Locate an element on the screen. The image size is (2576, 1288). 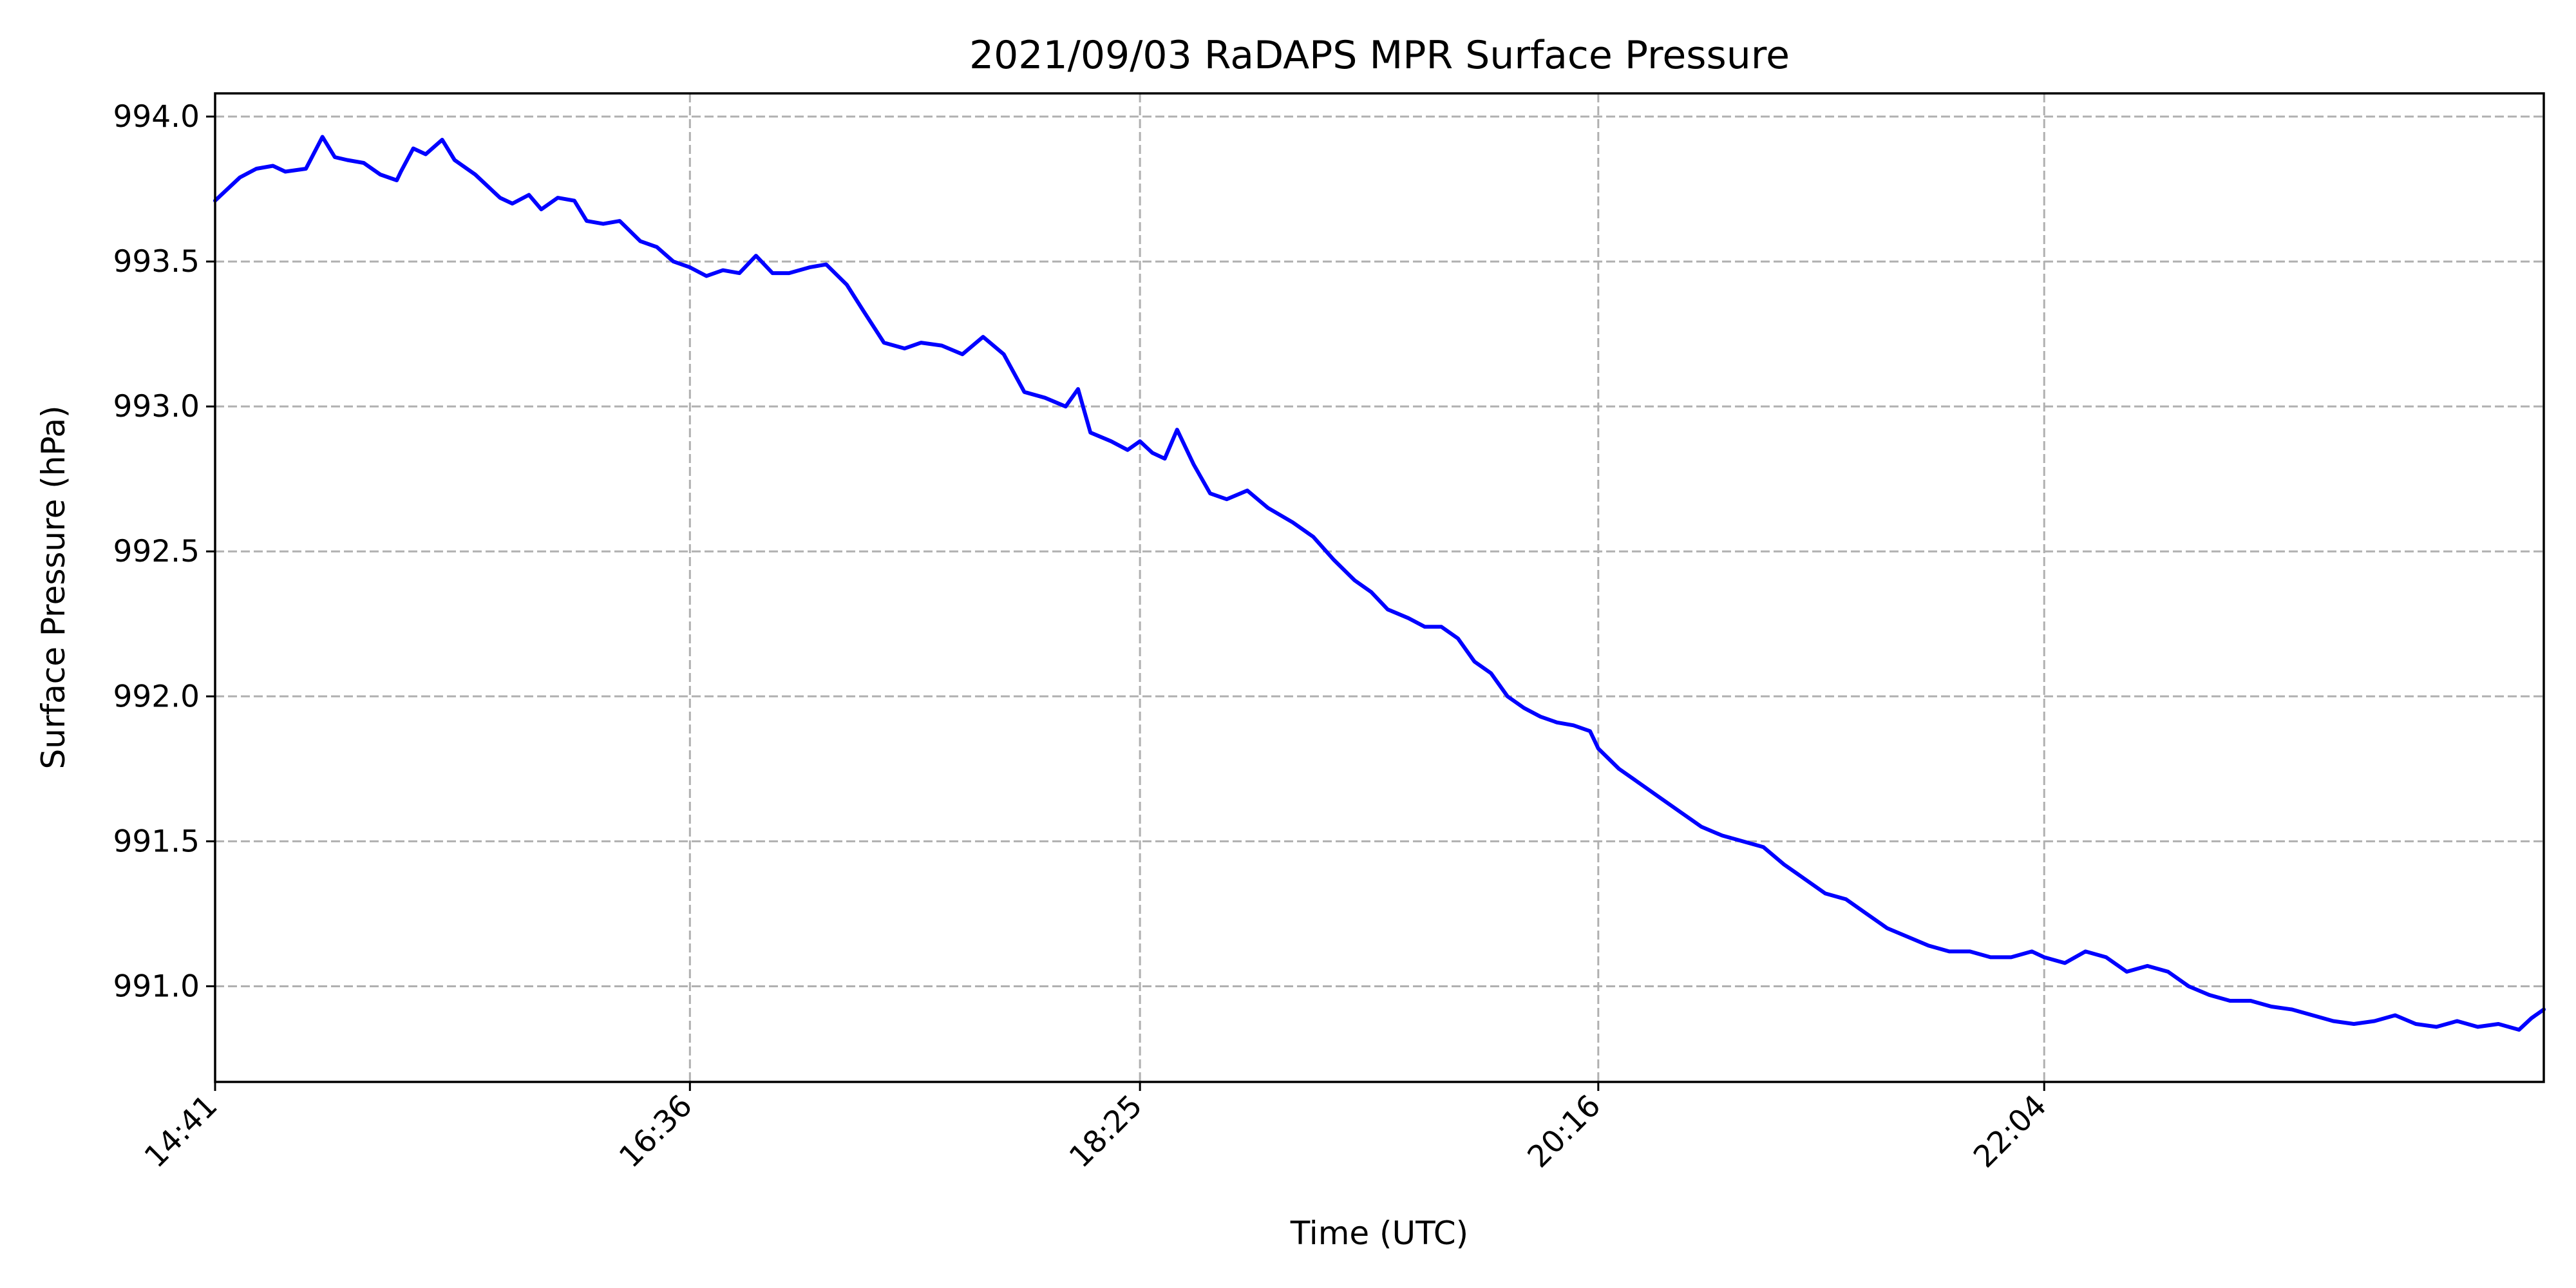
y-tick-label: 992.0 is located at coordinates (156, 696).